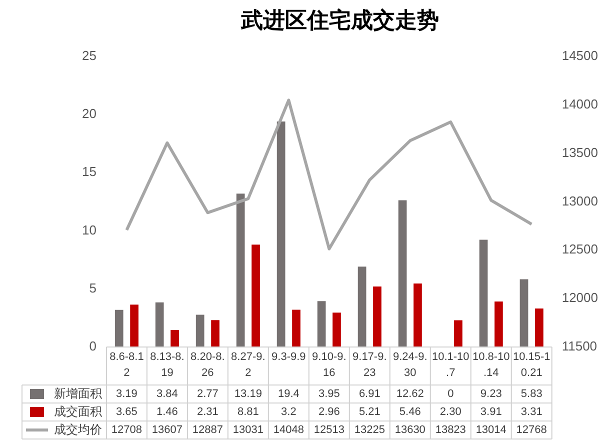 The width and height of the screenshot is (616, 443). What do you see at coordinates (126, 430) in the screenshot?
I see `data-label: 12708` at bounding box center [126, 430].